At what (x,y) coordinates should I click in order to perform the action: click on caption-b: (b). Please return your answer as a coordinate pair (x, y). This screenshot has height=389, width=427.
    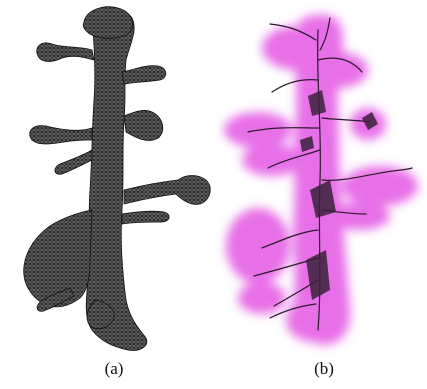
    Looking at the image, I should click on (324, 368).